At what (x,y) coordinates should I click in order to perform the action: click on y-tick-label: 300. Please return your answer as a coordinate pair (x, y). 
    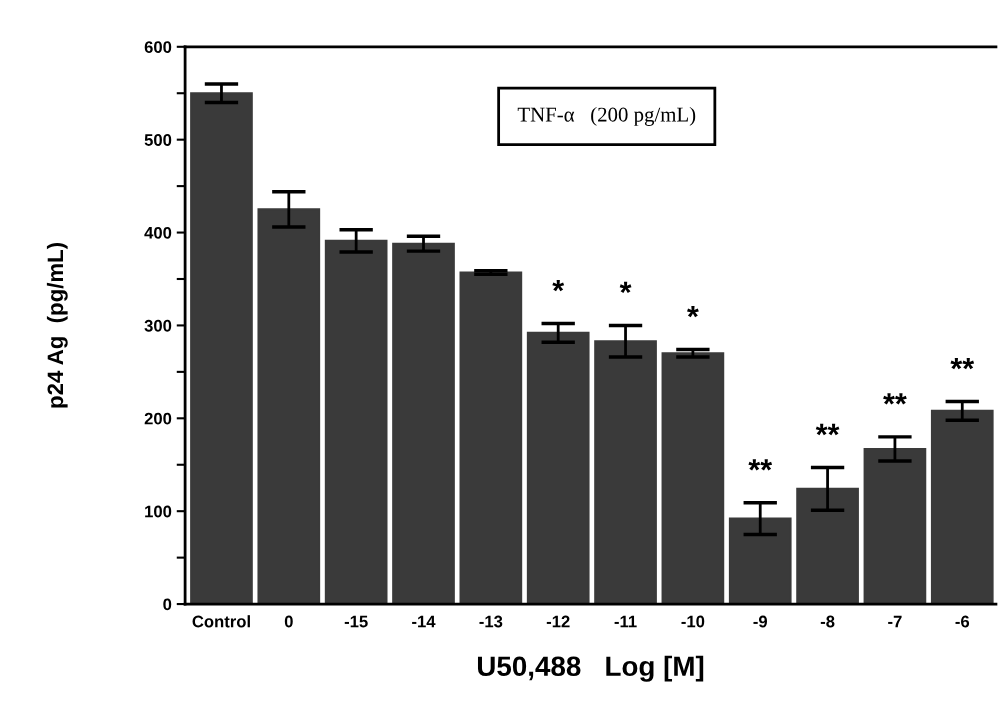
    Looking at the image, I should click on (158, 325).